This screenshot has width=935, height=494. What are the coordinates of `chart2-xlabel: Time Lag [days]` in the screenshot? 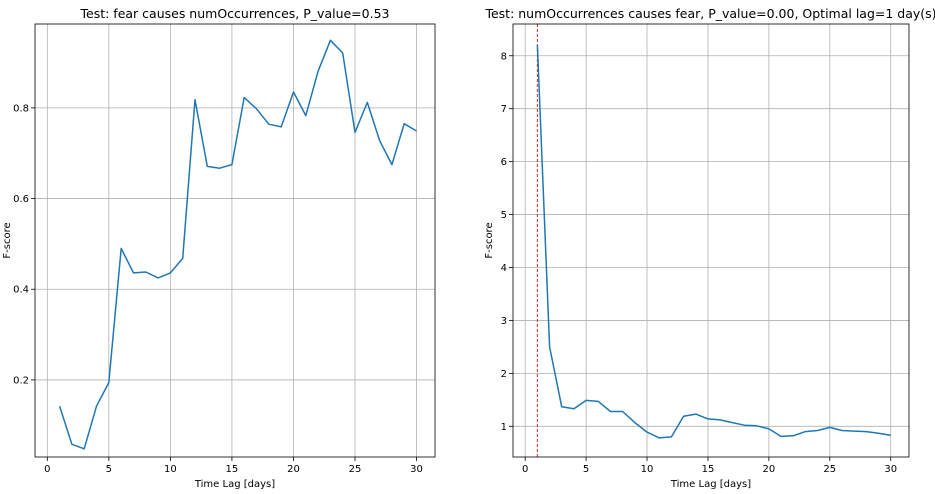 It's located at (710, 484).